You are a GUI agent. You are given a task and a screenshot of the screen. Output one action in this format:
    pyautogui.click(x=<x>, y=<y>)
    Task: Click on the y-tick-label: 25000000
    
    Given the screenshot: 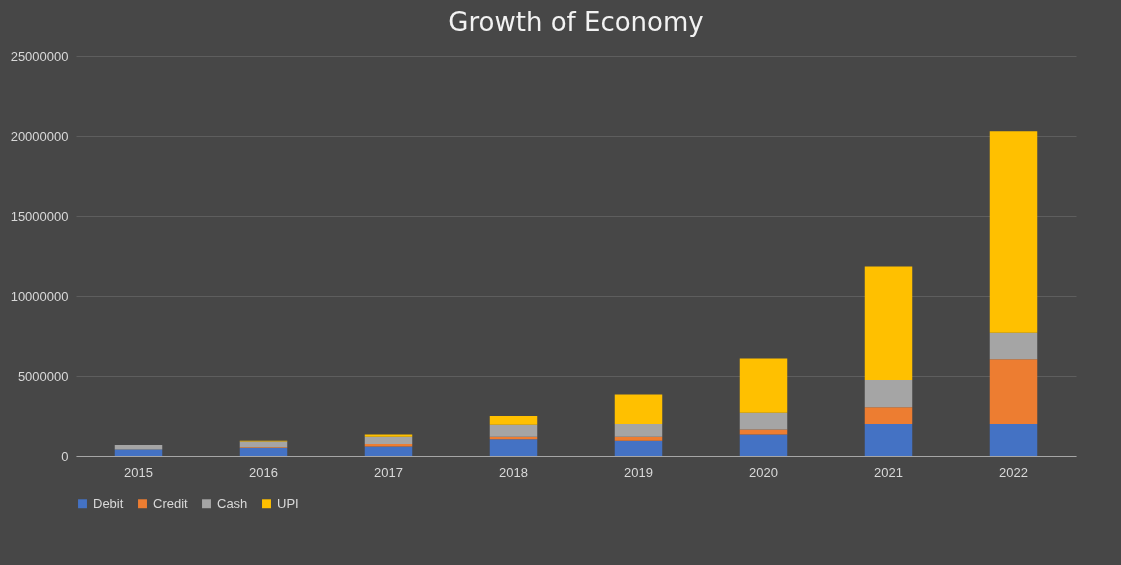 What is the action you would take?
    pyautogui.click(x=39, y=56)
    